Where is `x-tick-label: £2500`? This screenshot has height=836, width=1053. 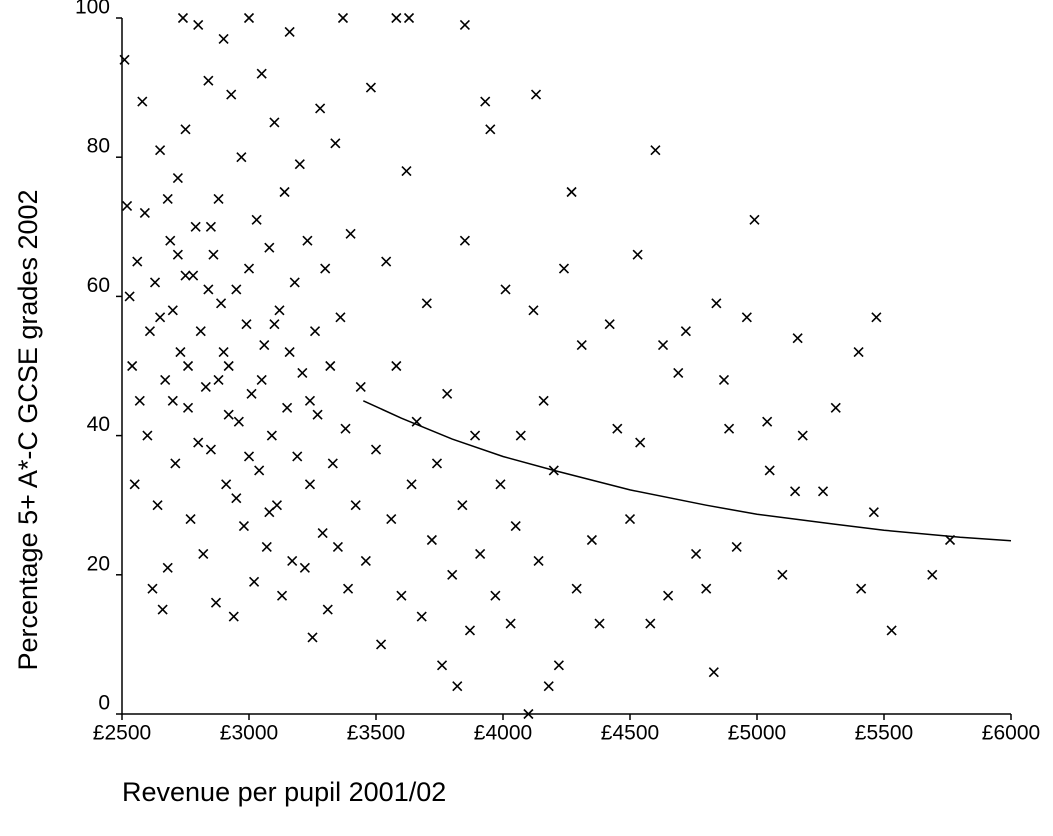 x-tick-label: £2500 is located at coordinates (122, 733).